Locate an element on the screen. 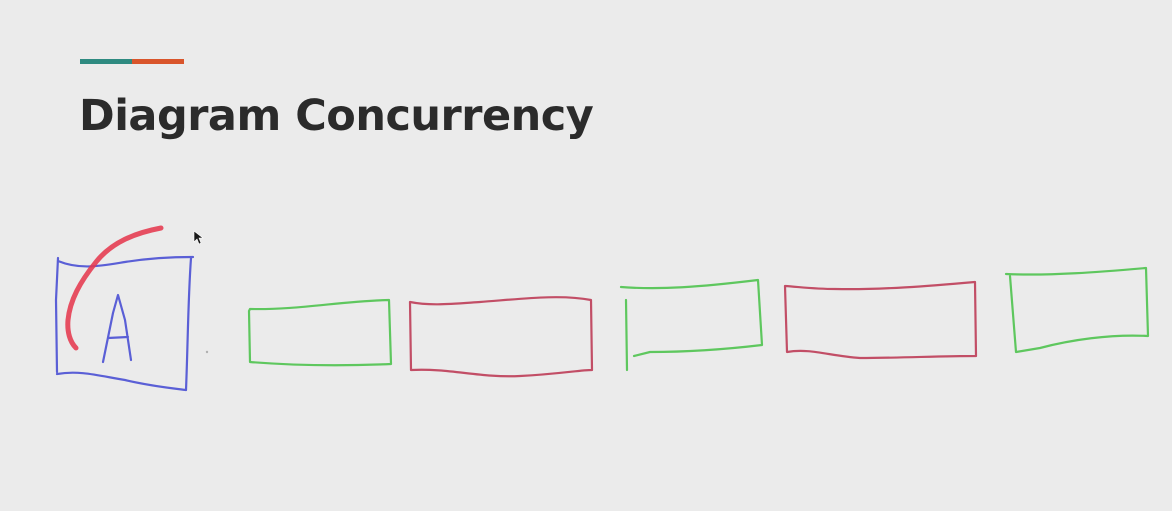 The image size is (1172, 511). diagram-box-a is located at coordinates (124, 323).